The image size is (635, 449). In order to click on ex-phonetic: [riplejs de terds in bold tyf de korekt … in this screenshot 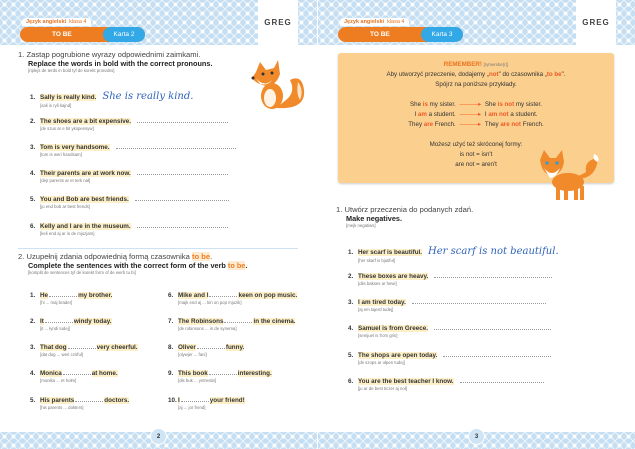, I will do `click(71, 70)`.